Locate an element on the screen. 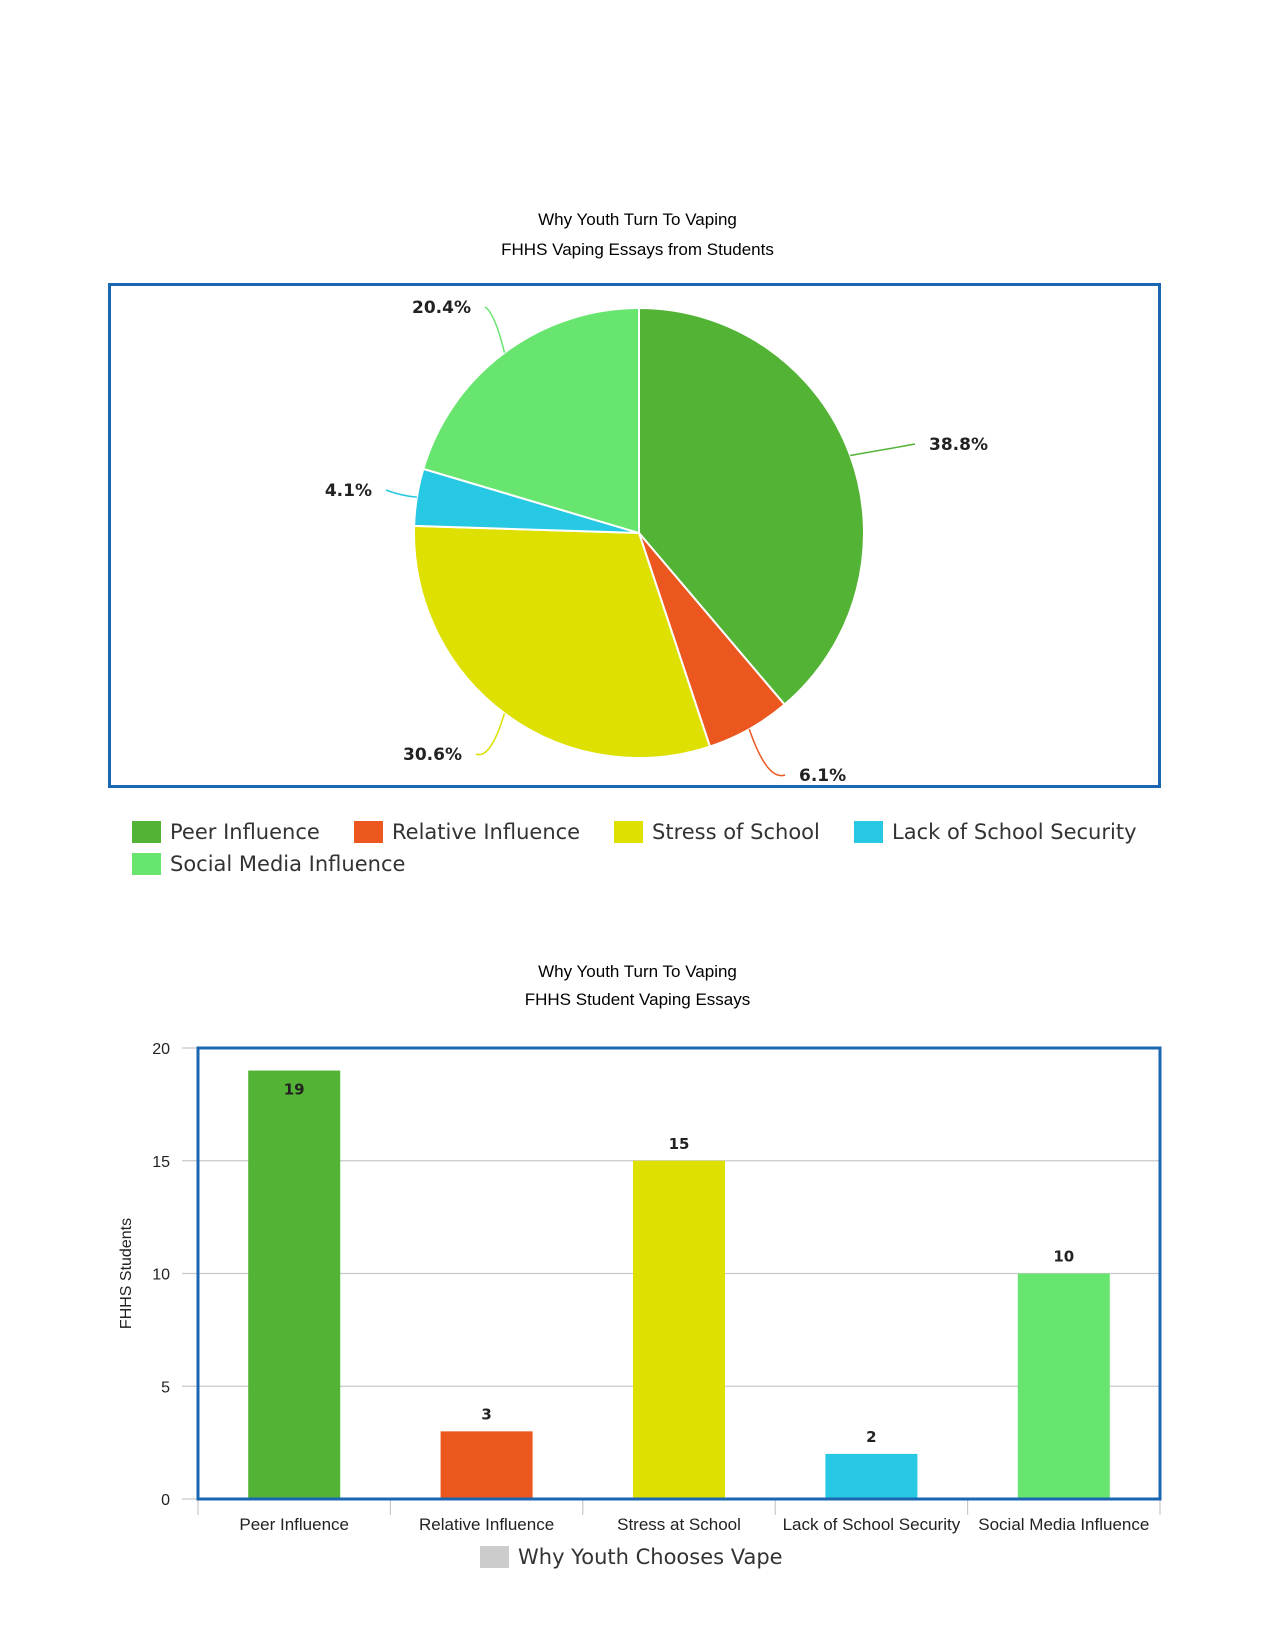 Image resolution: width=1275 pixels, height=1650 pixels. x-tick-label: Relative Influence is located at coordinates (486, 1524).